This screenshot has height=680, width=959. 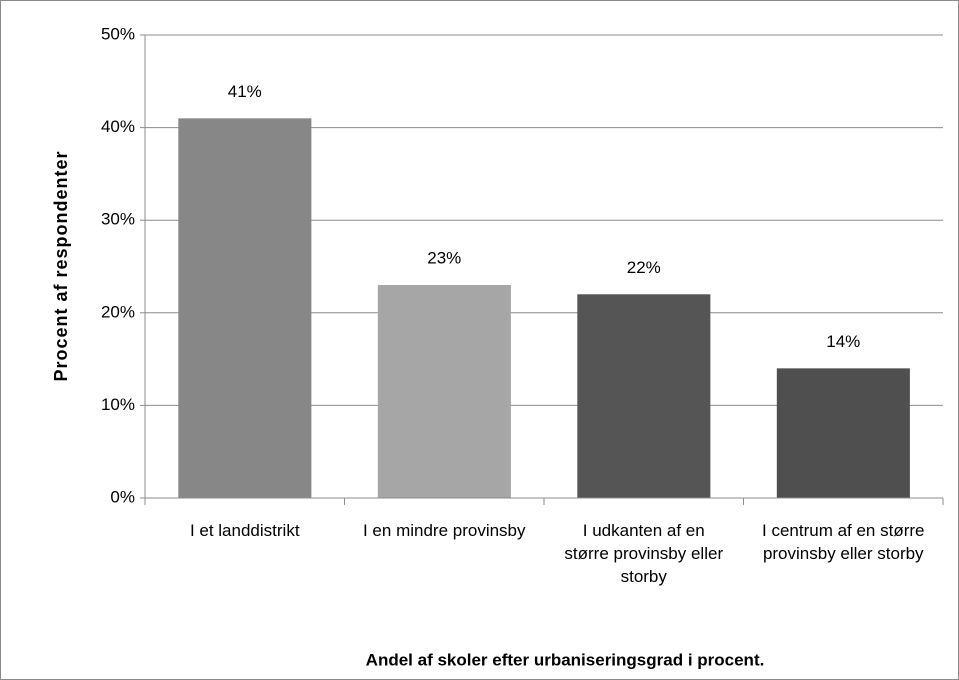 What do you see at coordinates (122, 496) in the screenshot?
I see `y-tick-label: 0%` at bounding box center [122, 496].